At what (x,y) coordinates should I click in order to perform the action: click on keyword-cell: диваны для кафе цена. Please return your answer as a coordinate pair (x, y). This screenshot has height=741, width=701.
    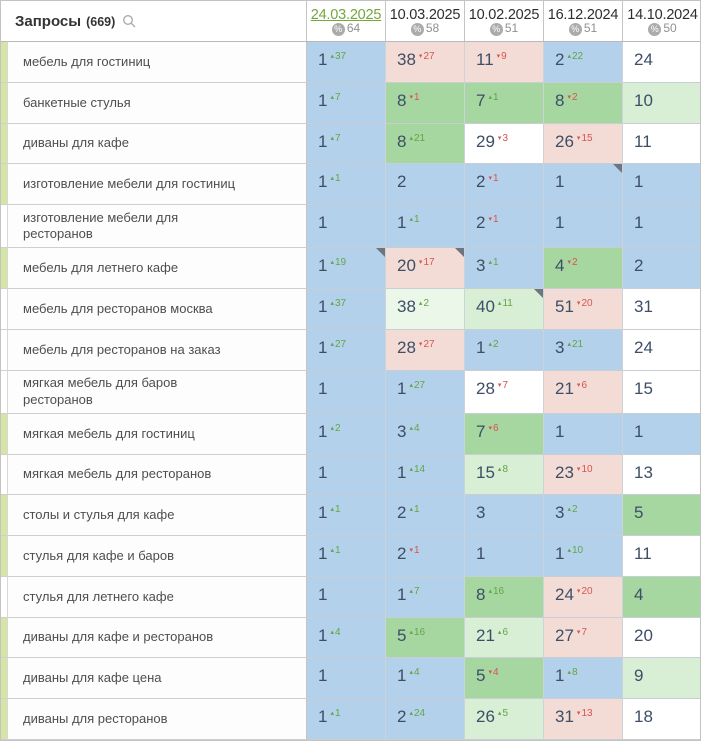
    Looking at the image, I should click on (157, 679).